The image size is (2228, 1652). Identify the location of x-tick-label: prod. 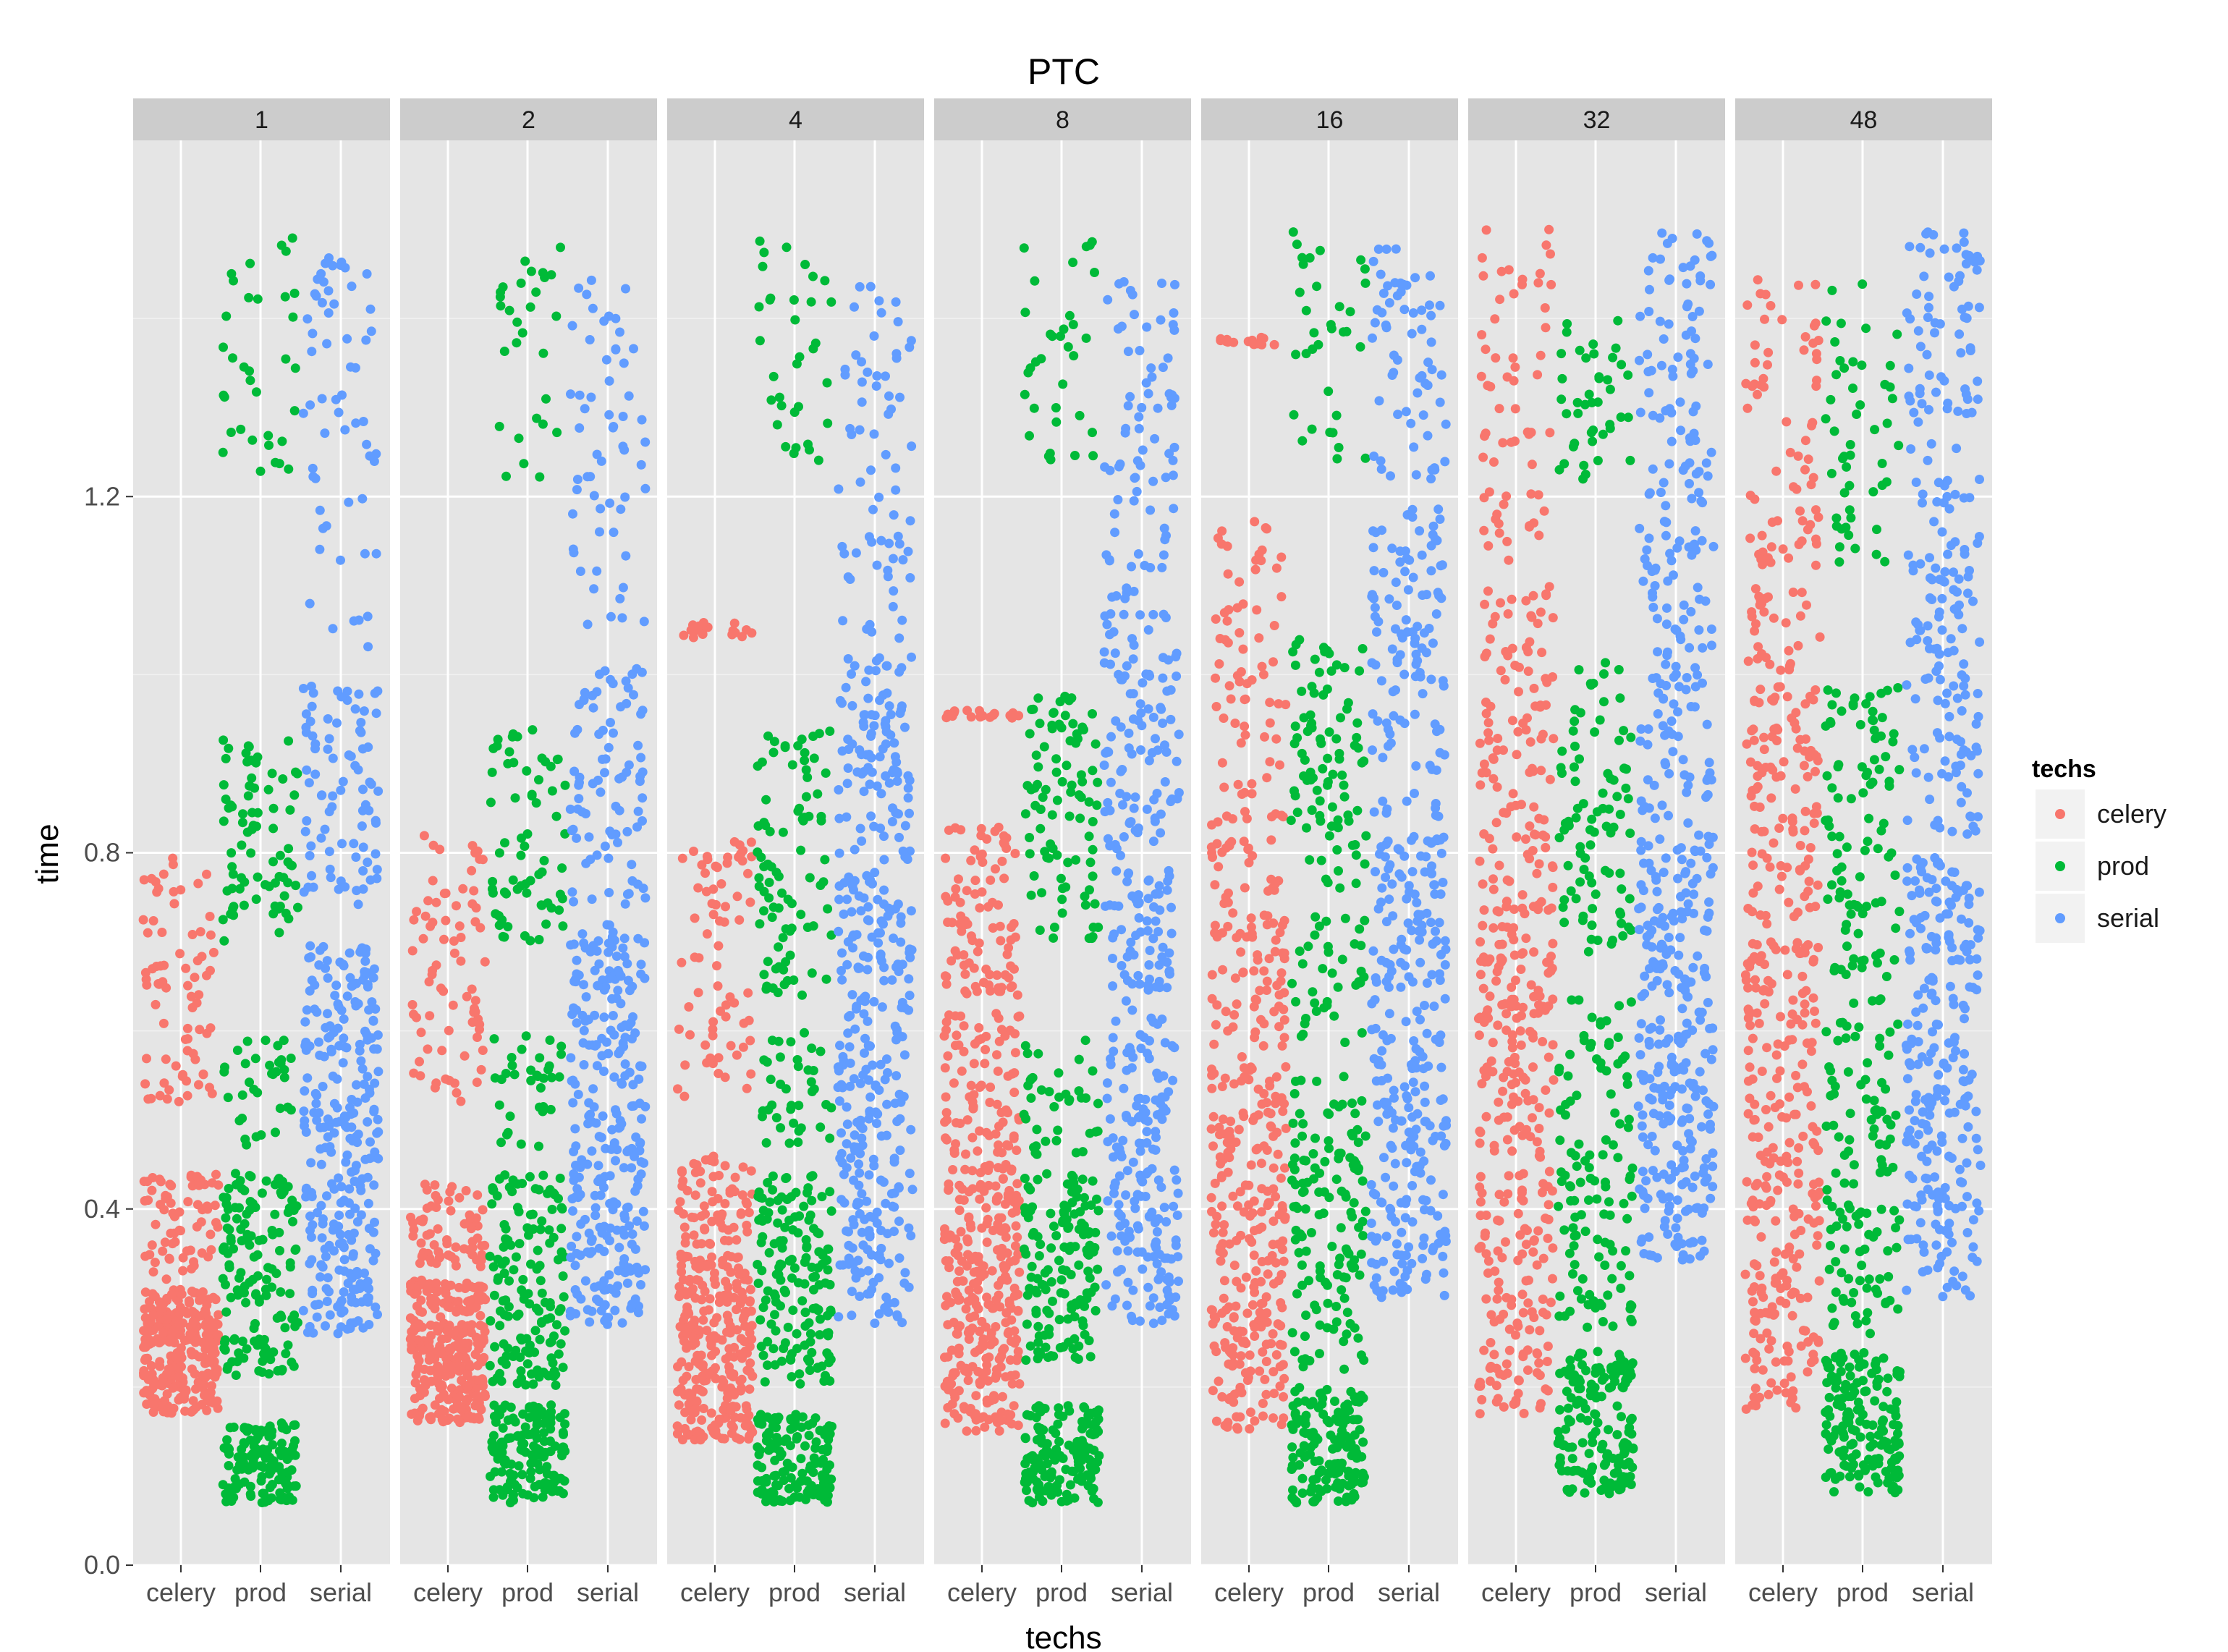
(1061, 1592).